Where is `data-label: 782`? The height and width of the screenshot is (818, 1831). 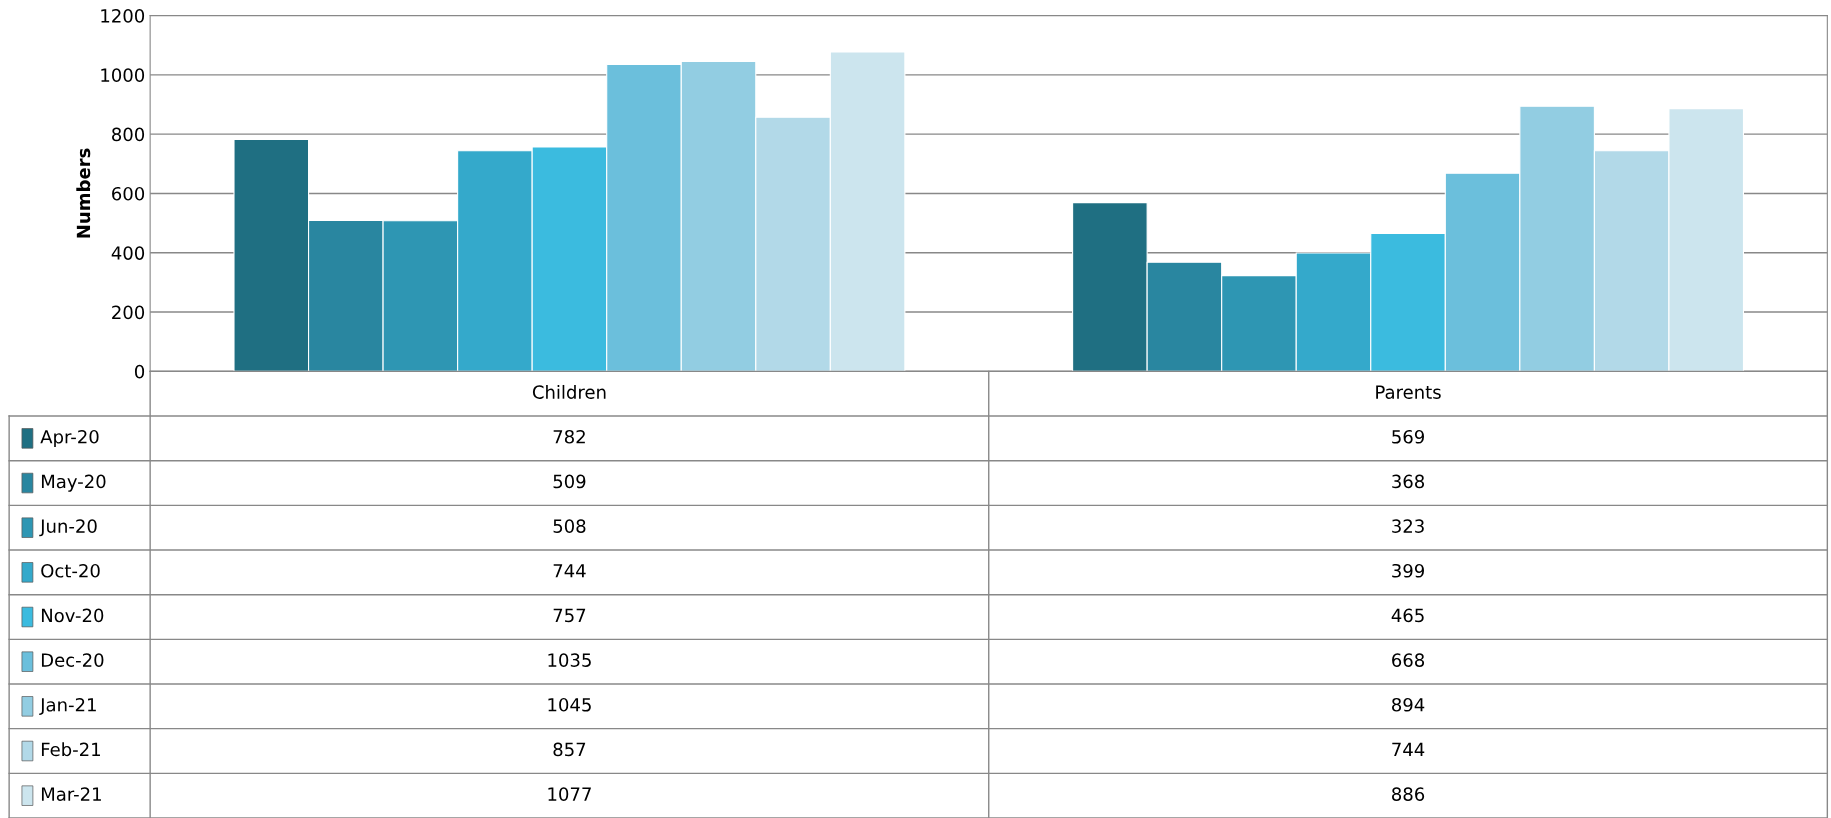
data-label: 782 is located at coordinates (569, 436).